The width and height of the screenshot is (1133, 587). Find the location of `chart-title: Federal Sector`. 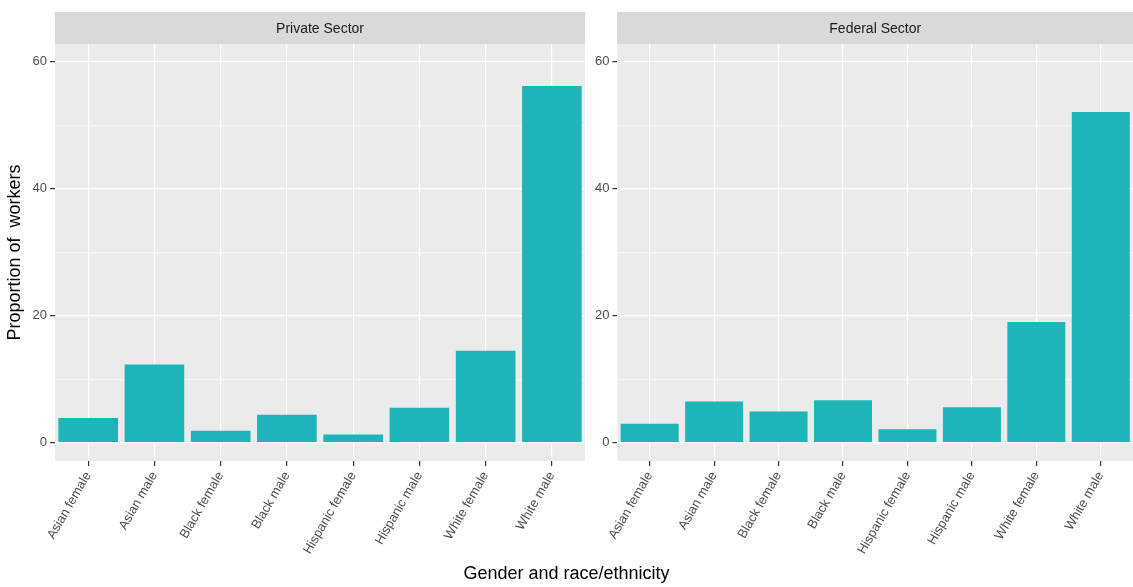

chart-title: Federal Sector is located at coordinates (875, 28).